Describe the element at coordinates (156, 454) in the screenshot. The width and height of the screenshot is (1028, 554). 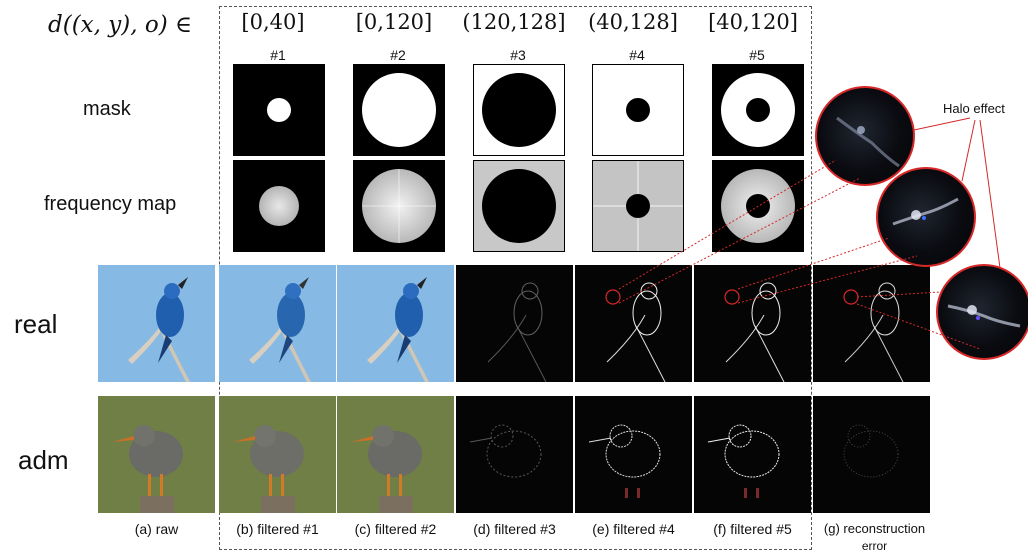
I see `adm-raw-image` at that location.